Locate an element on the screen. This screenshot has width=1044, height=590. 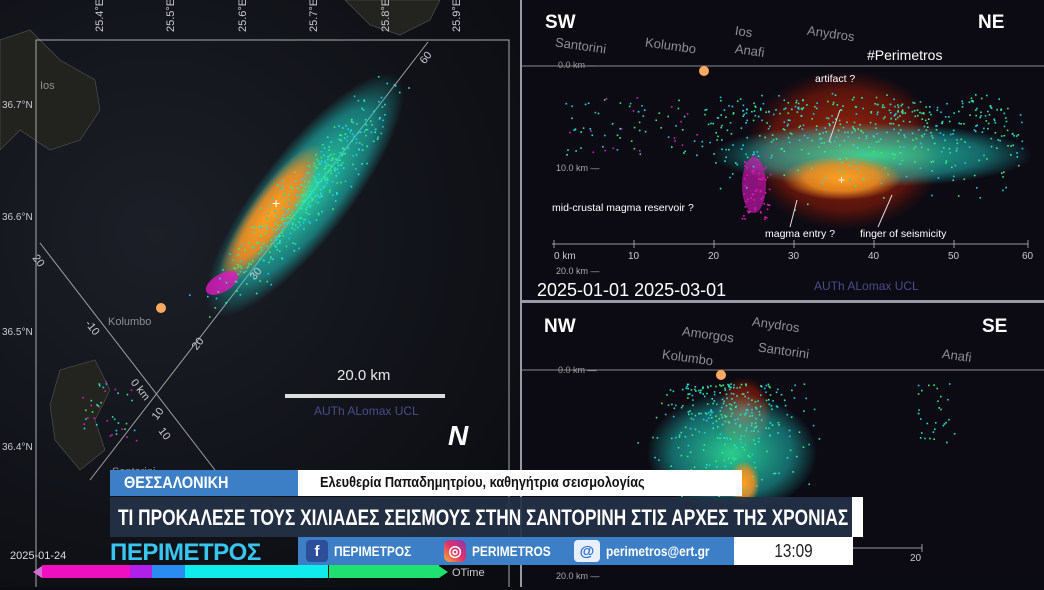
depth-label: 20.0 km — is located at coordinates (578, 576).